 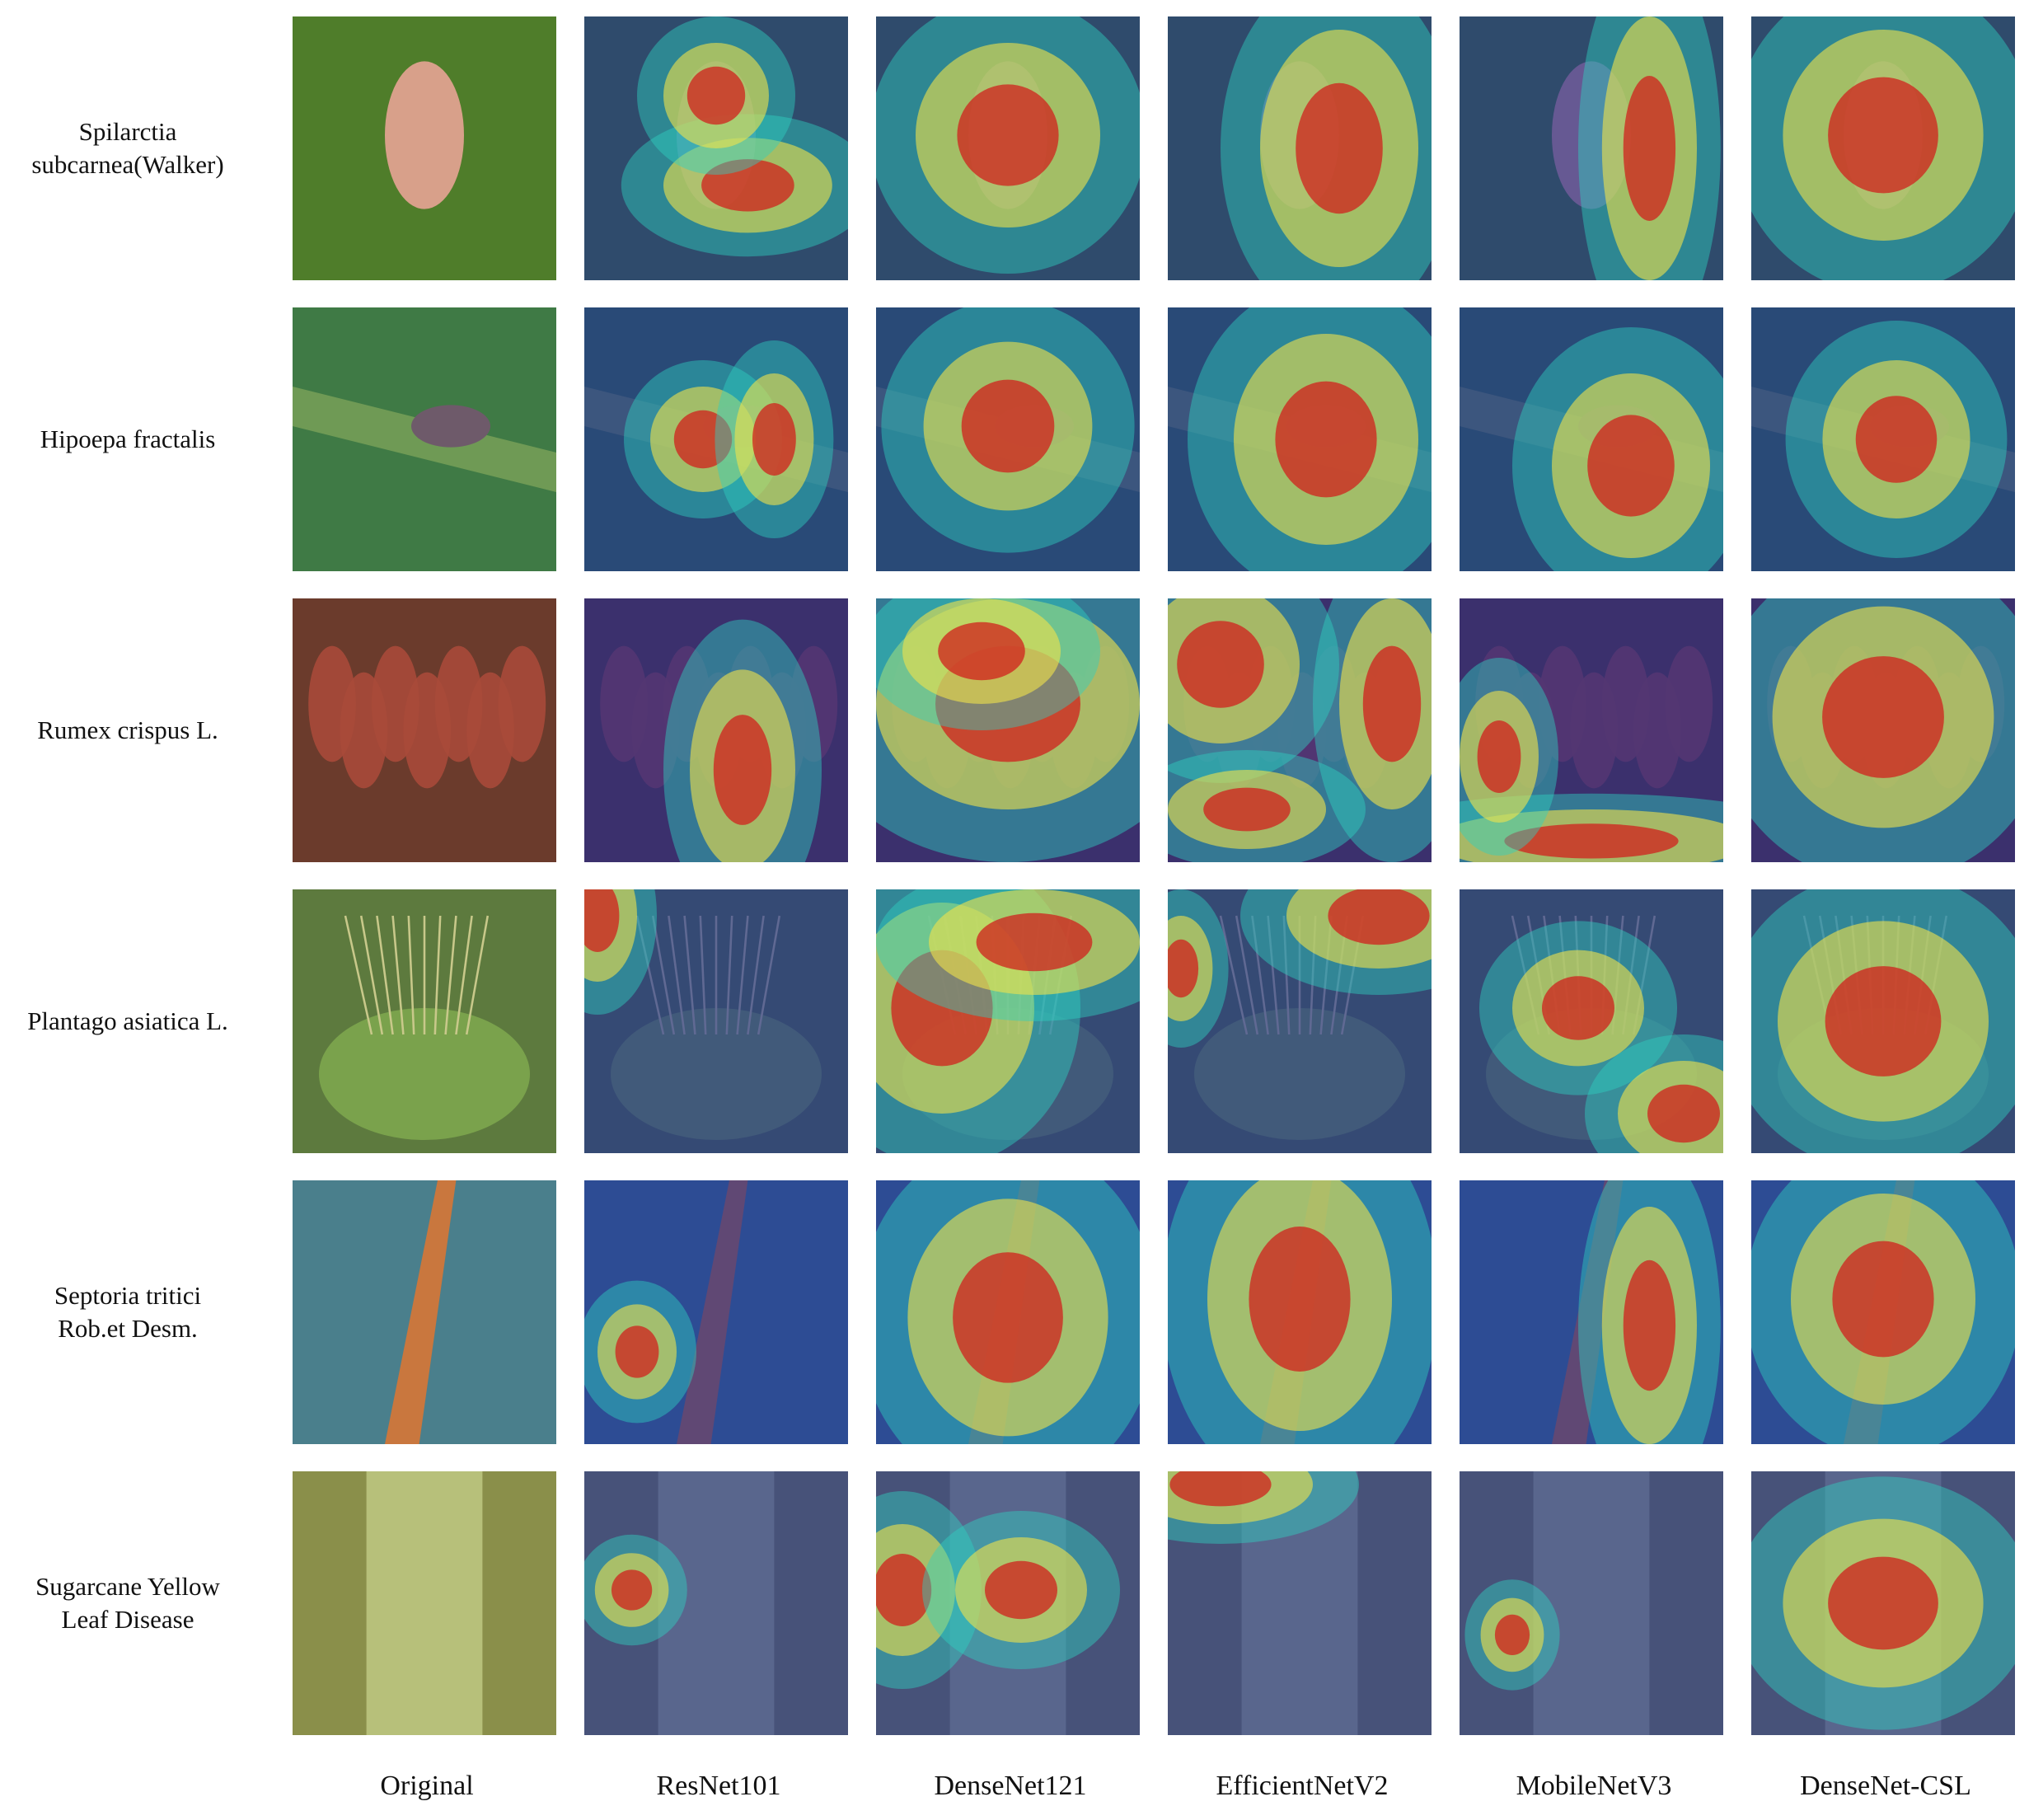 What do you see at coordinates (1300, 1021) in the screenshot?
I see `heatmap-image-plantago-asiatica-l-efficientnetv2` at bounding box center [1300, 1021].